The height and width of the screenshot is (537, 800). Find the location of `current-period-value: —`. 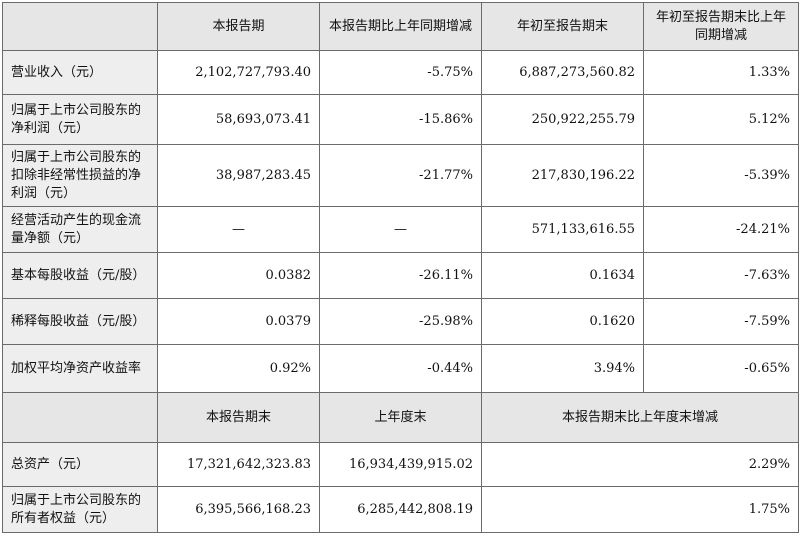

current-period-value: — is located at coordinates (238, 229).